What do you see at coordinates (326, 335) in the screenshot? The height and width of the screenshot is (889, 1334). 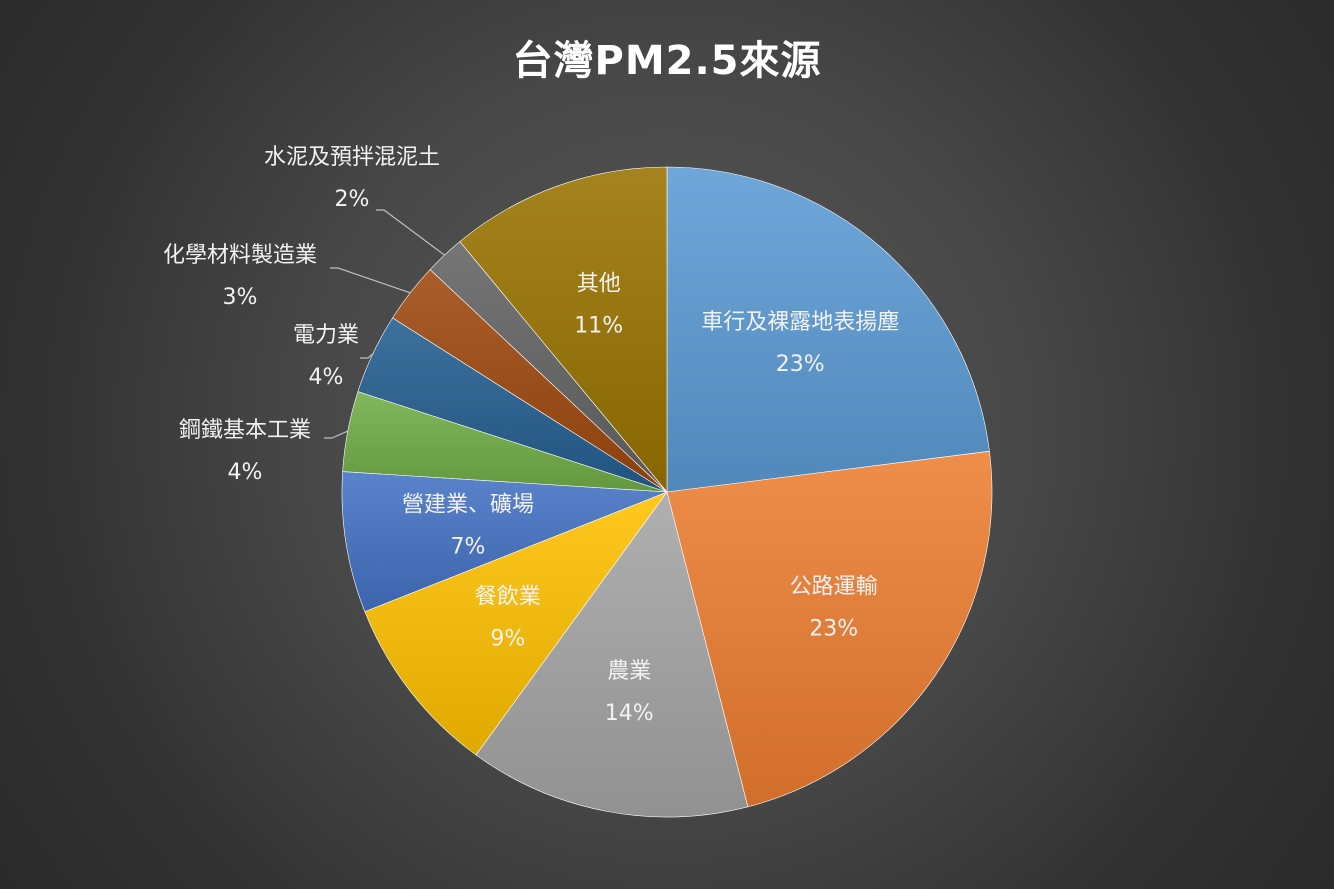 I see `slice-name-label-7: 電力業` at bounding box center [326, 335].